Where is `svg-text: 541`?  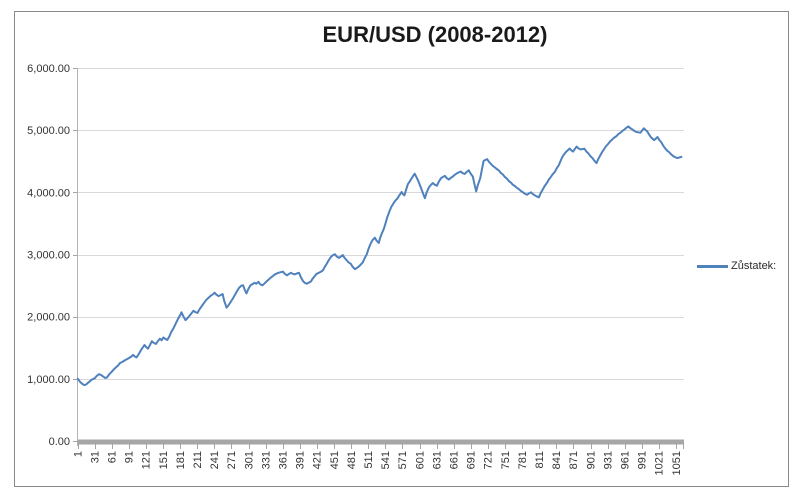 svg-text: 541 is located at coordinates (386, 460).